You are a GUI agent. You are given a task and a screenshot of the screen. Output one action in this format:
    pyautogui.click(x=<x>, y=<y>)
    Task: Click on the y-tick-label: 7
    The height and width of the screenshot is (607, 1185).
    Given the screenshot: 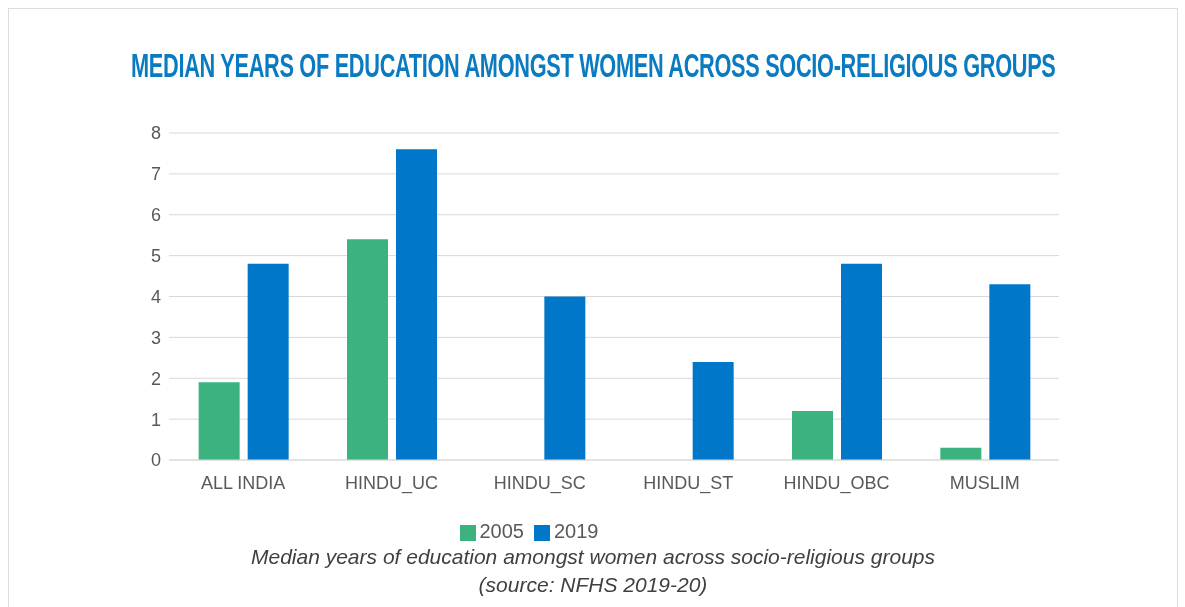 What is the action you would take?
    pyautogui.click(x=155, y=174)
    